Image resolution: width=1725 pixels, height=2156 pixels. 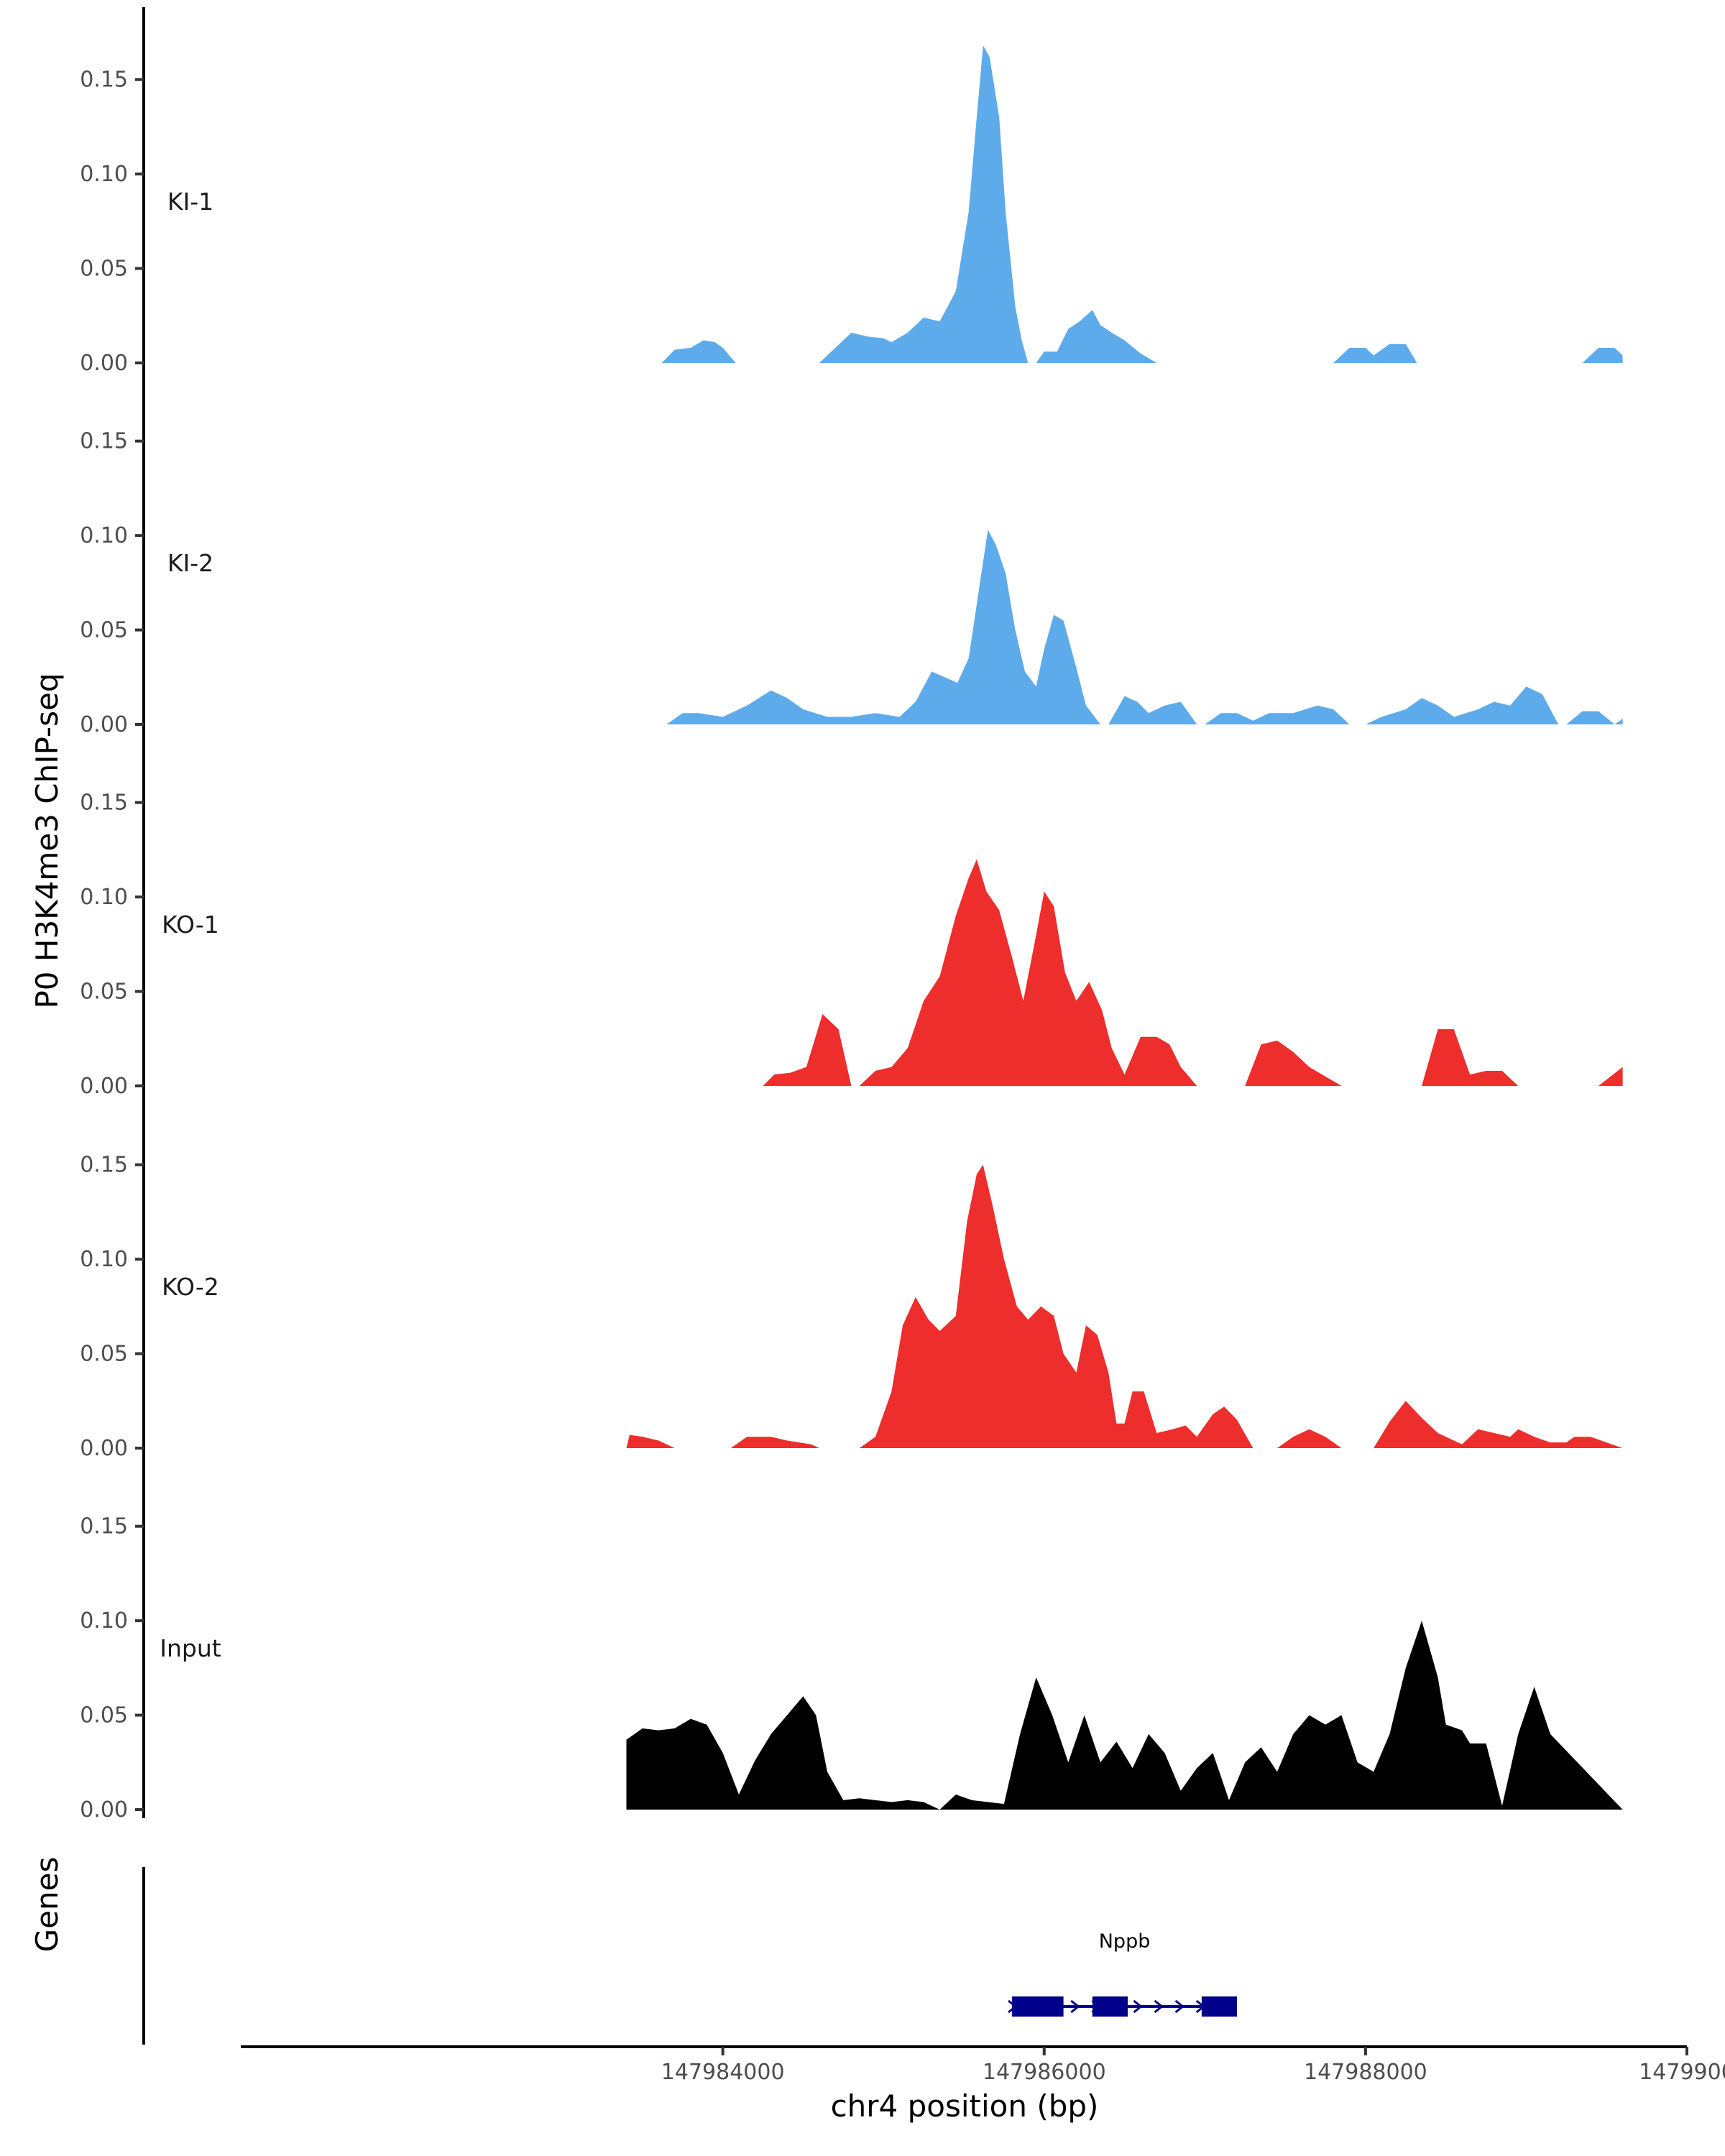 What do you see at coordinates (965, 2106) in the screenshot?
I see `x-axis-title: chr4 position (bp)` at bounding box center [965, 2106].